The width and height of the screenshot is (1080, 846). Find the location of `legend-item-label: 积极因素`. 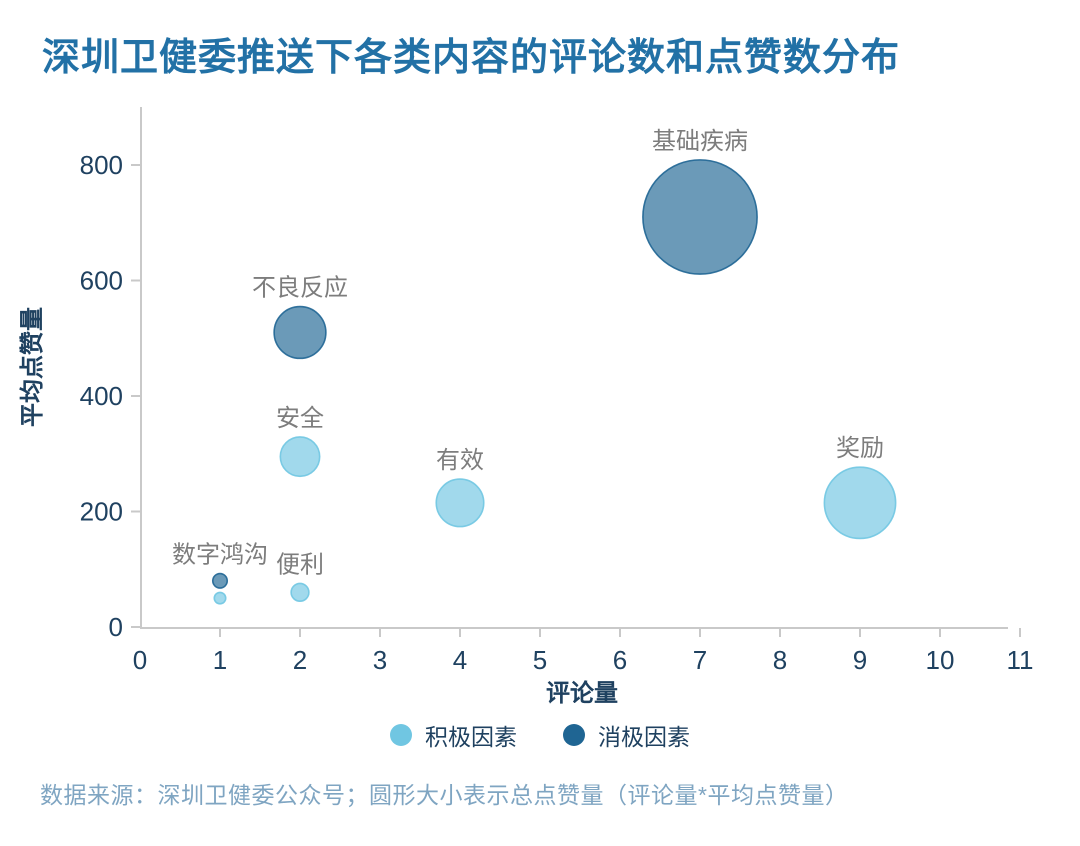

legend-item-label: 积极因素 is located at coordinates (471, 737).